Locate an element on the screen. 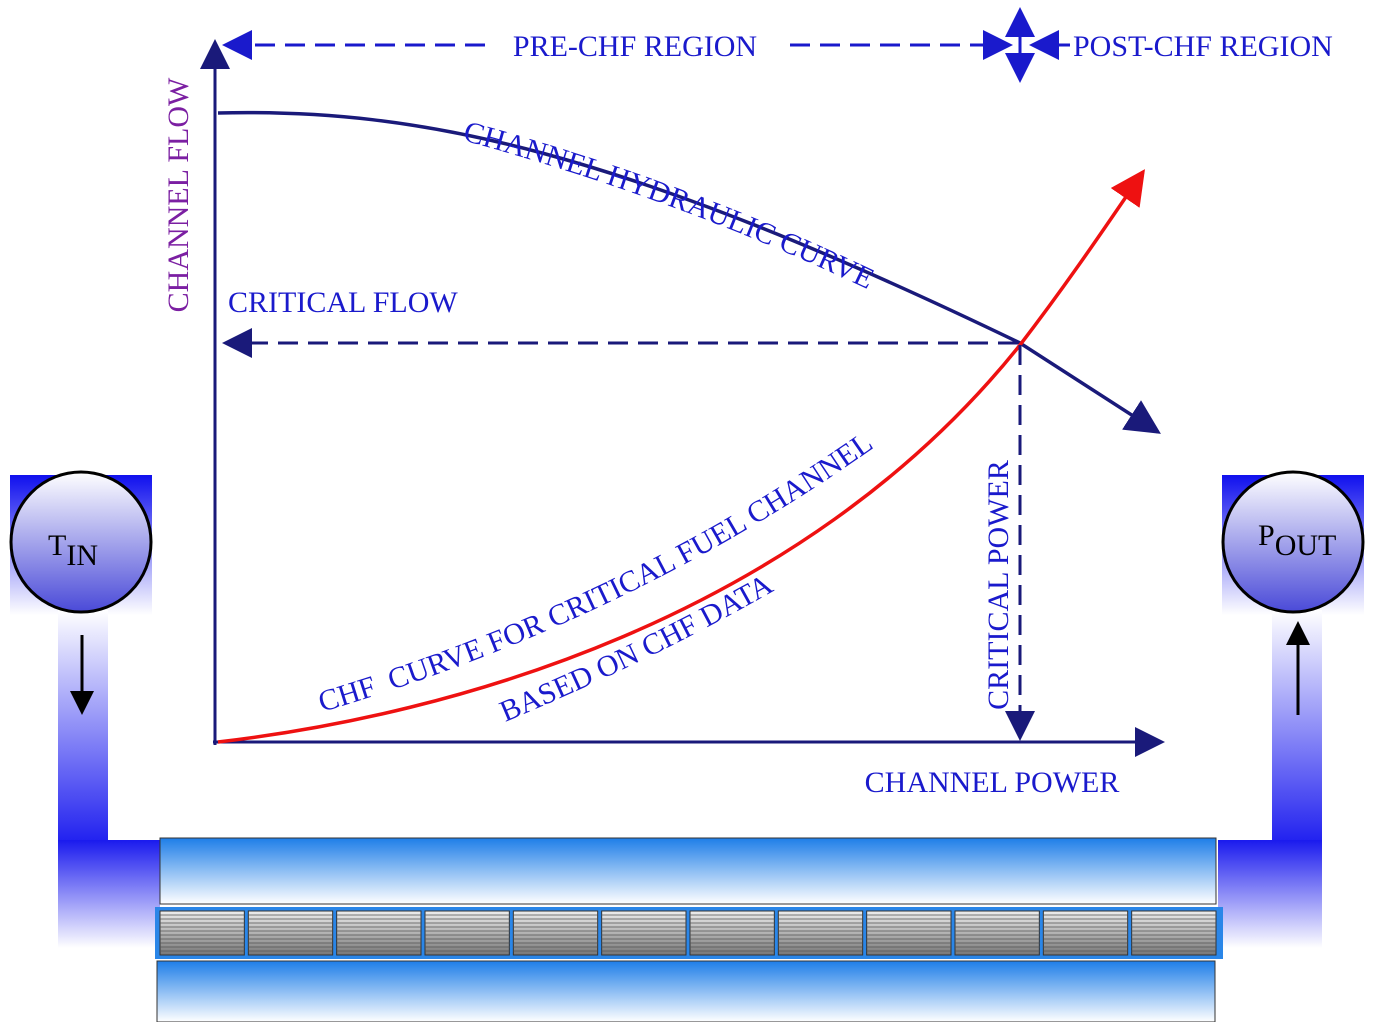 The height and width of the screenshot is (1022, 1382). inlet-subscript: IN is located at coordinates (82, 555).